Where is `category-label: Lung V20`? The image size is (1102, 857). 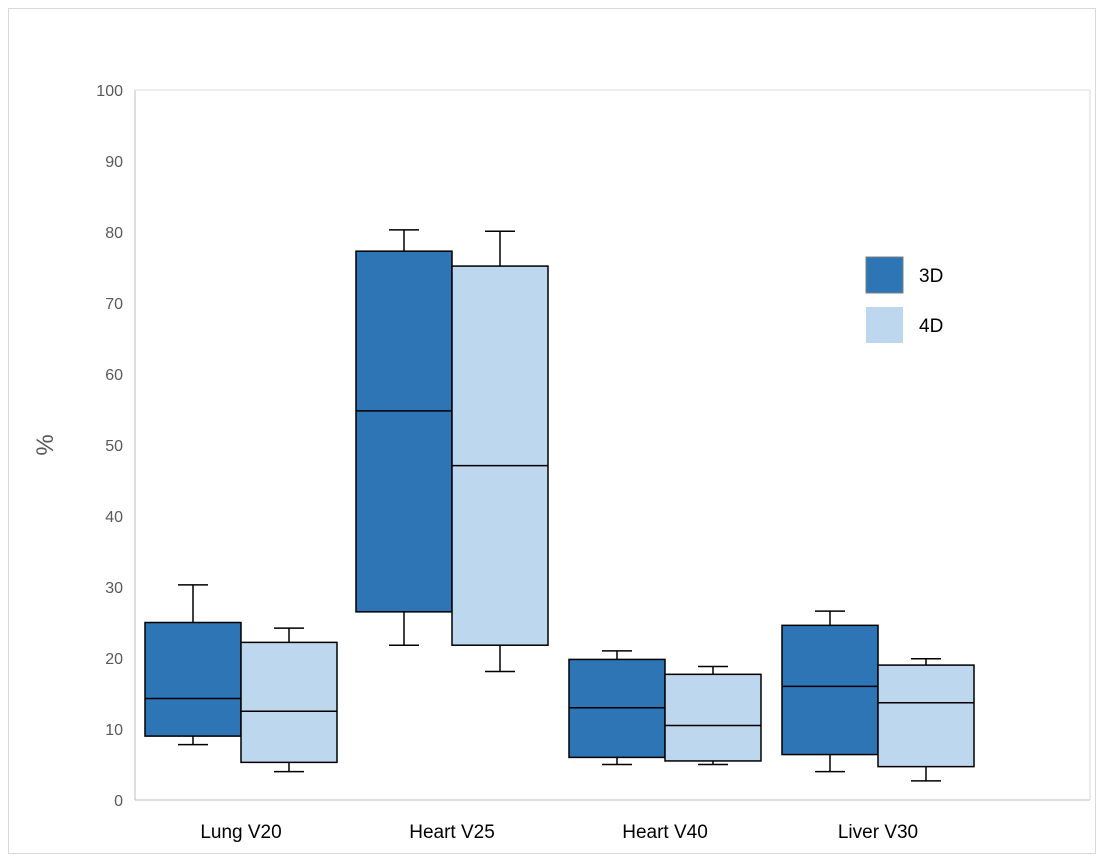 category-label: Lung V20 is located at coordinates (240, 832).